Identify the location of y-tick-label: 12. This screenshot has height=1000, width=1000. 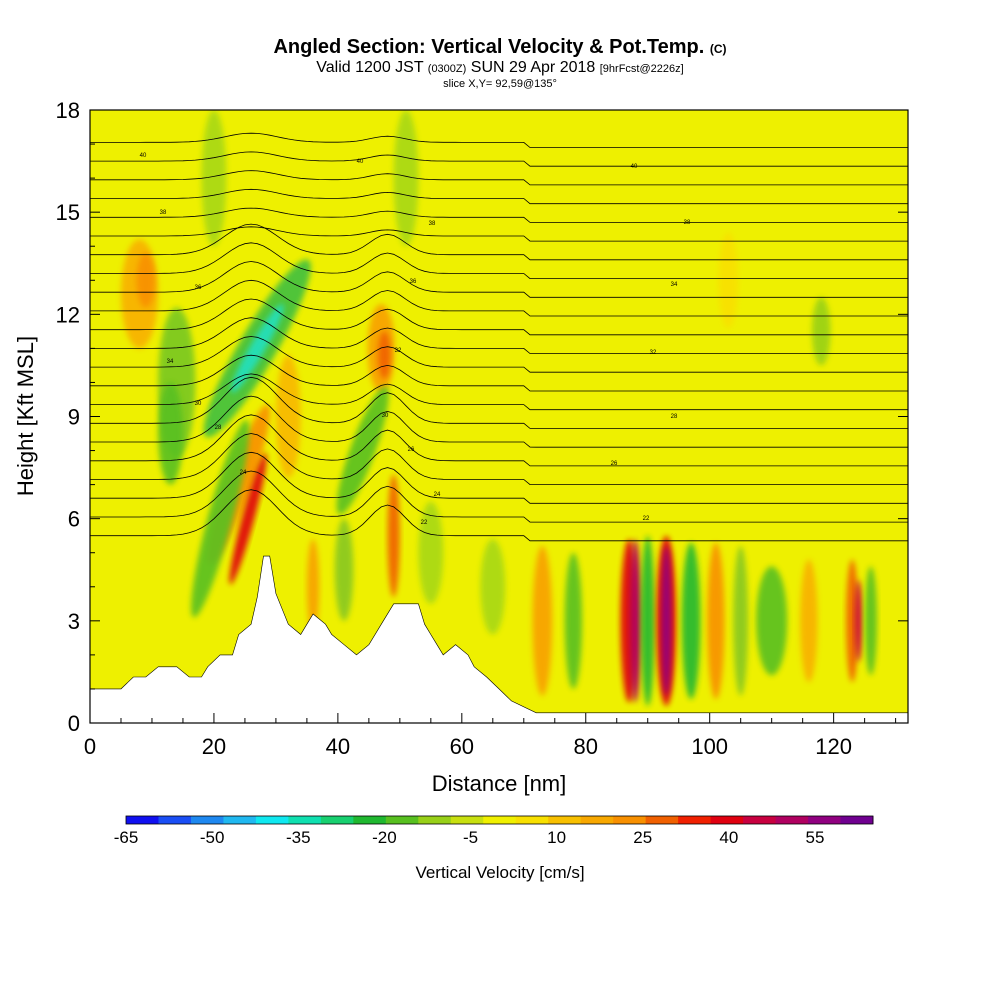
(68, 314).